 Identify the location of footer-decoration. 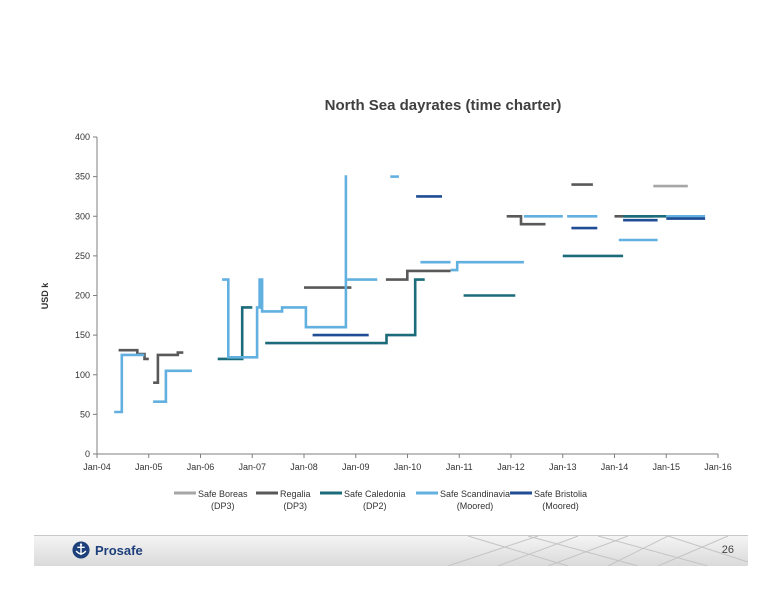
(597, 551).